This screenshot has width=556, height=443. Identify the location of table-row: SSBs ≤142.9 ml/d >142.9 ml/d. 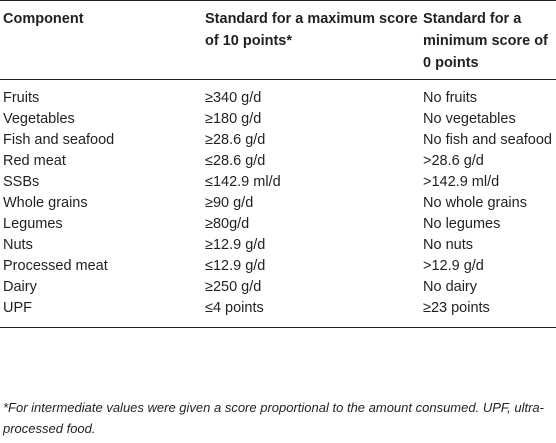
(278, 182).